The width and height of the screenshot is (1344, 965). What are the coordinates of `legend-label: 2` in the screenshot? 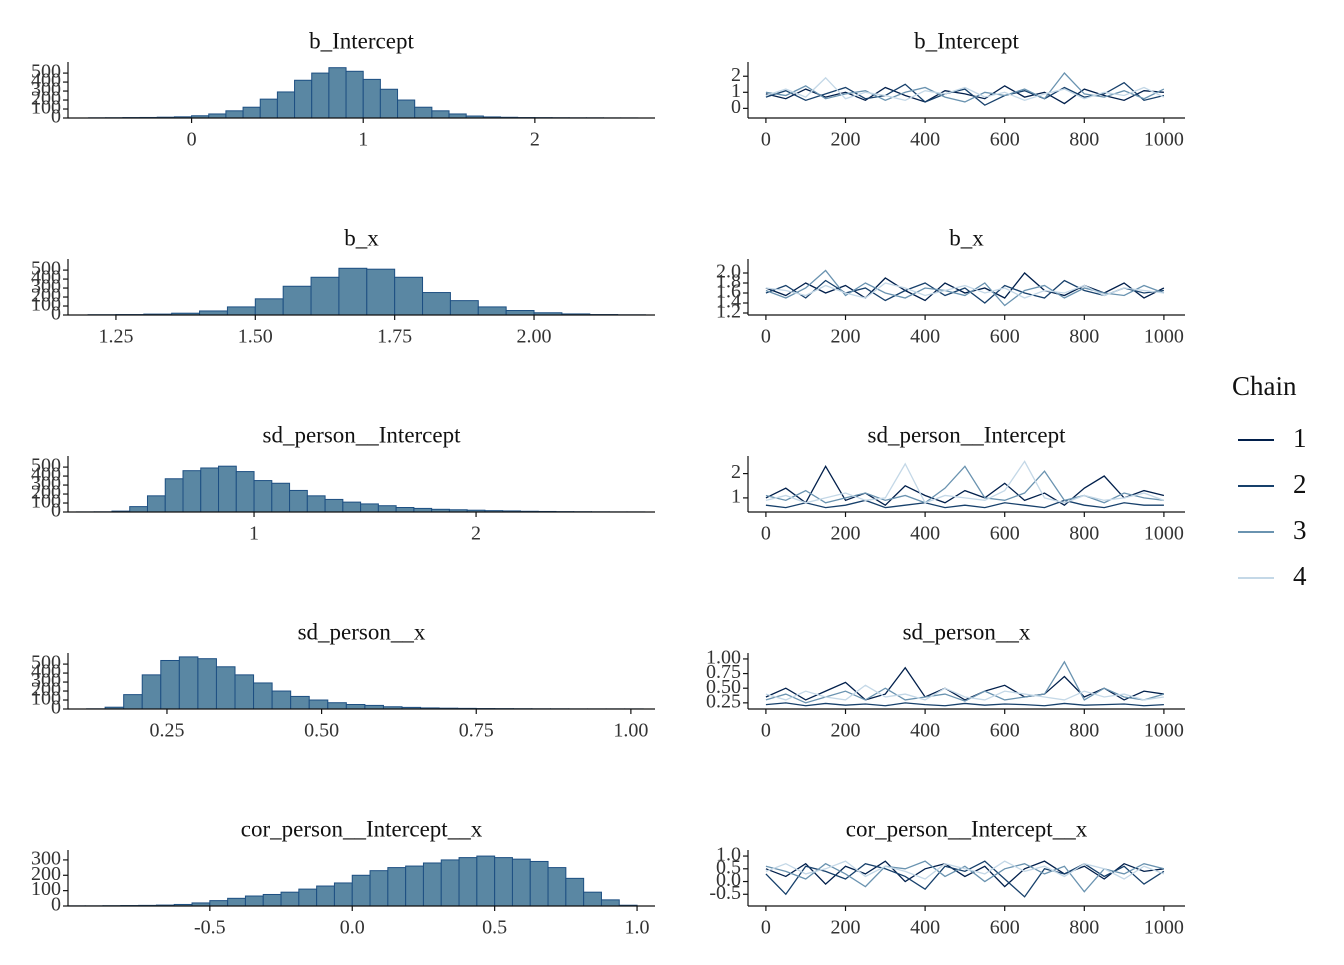 It's located at (1300, 484).